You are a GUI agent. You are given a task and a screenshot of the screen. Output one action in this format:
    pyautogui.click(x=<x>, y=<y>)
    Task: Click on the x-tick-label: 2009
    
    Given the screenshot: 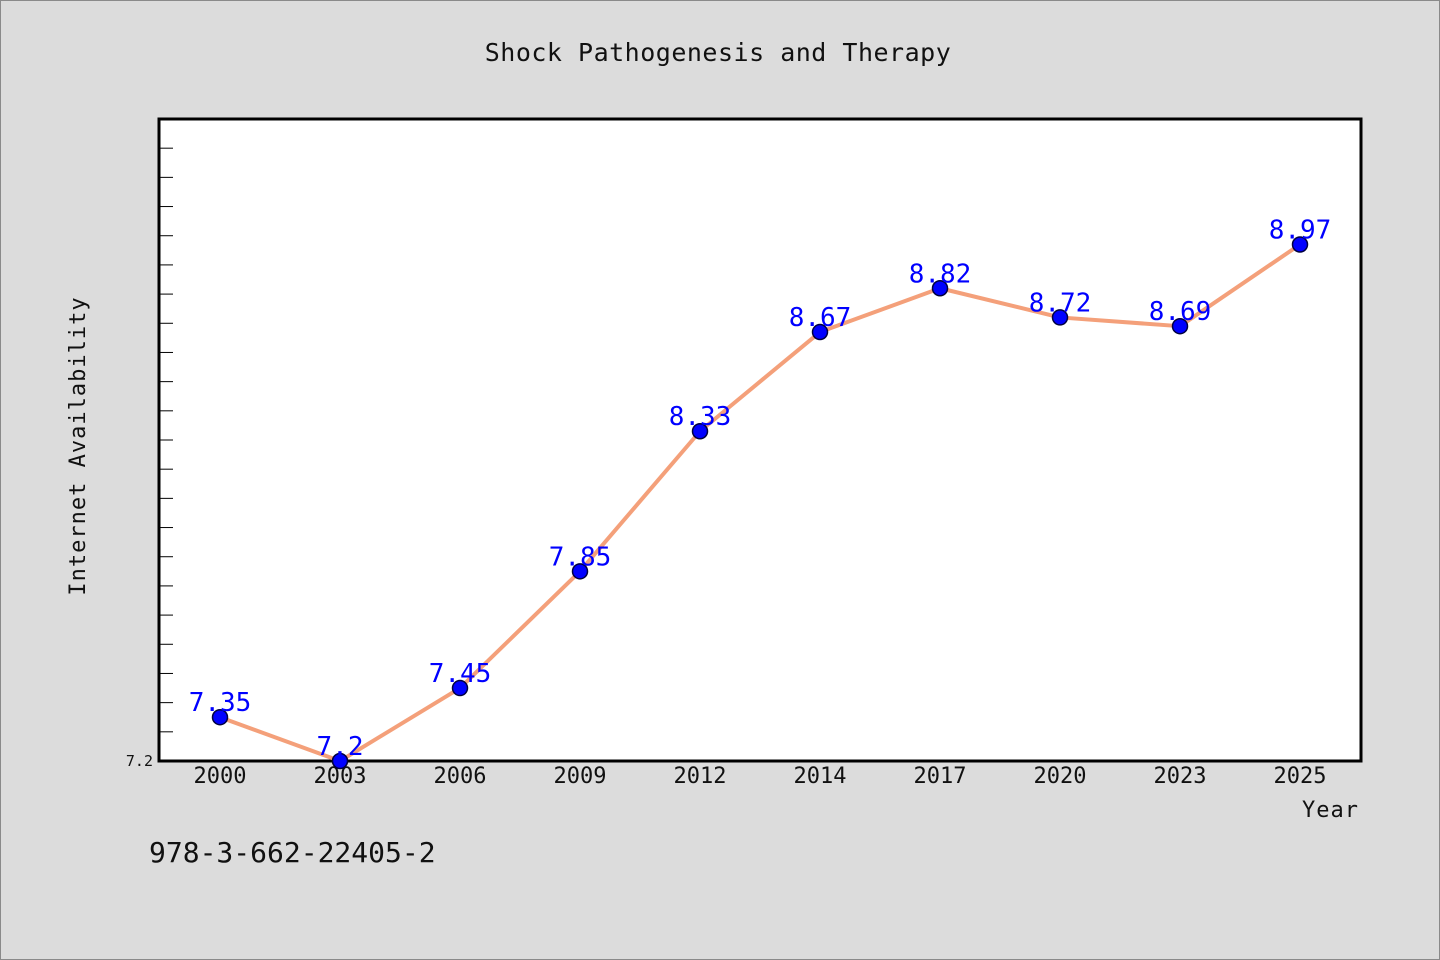 What is the action you would take?
    pyautogui.click(x=580, y=776)
    